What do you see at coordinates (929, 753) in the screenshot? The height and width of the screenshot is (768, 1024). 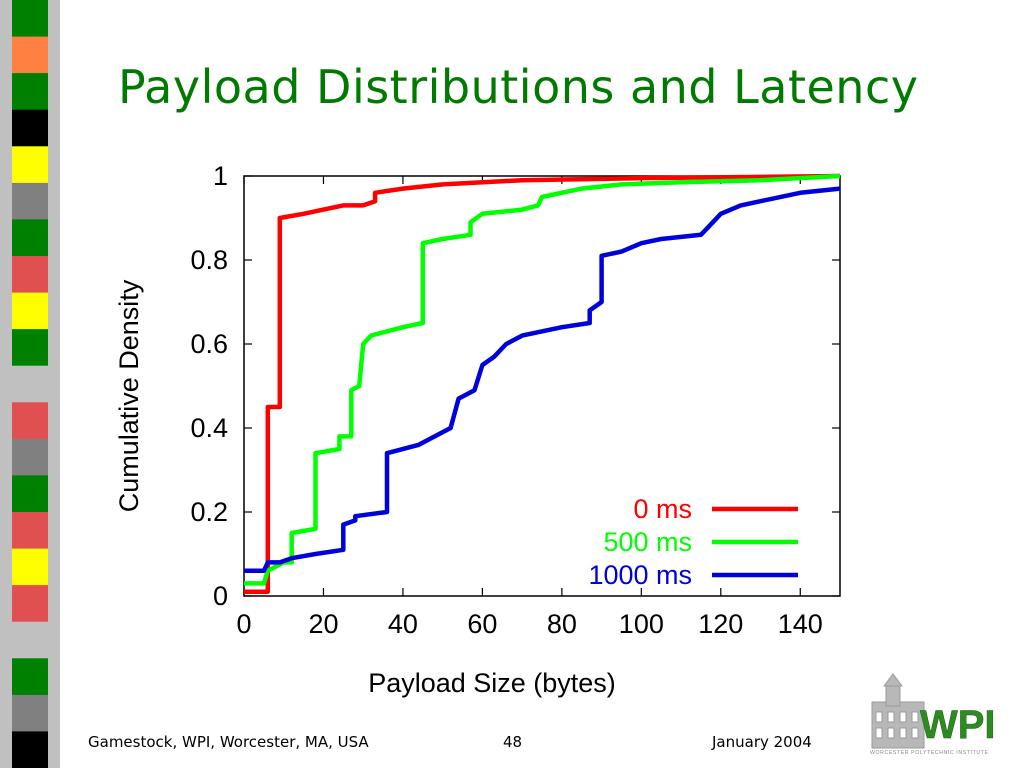 I see `logo-subtext: WORCESTER POLYTECHNIC INSTITUTE` at bounding box center [929, 753].